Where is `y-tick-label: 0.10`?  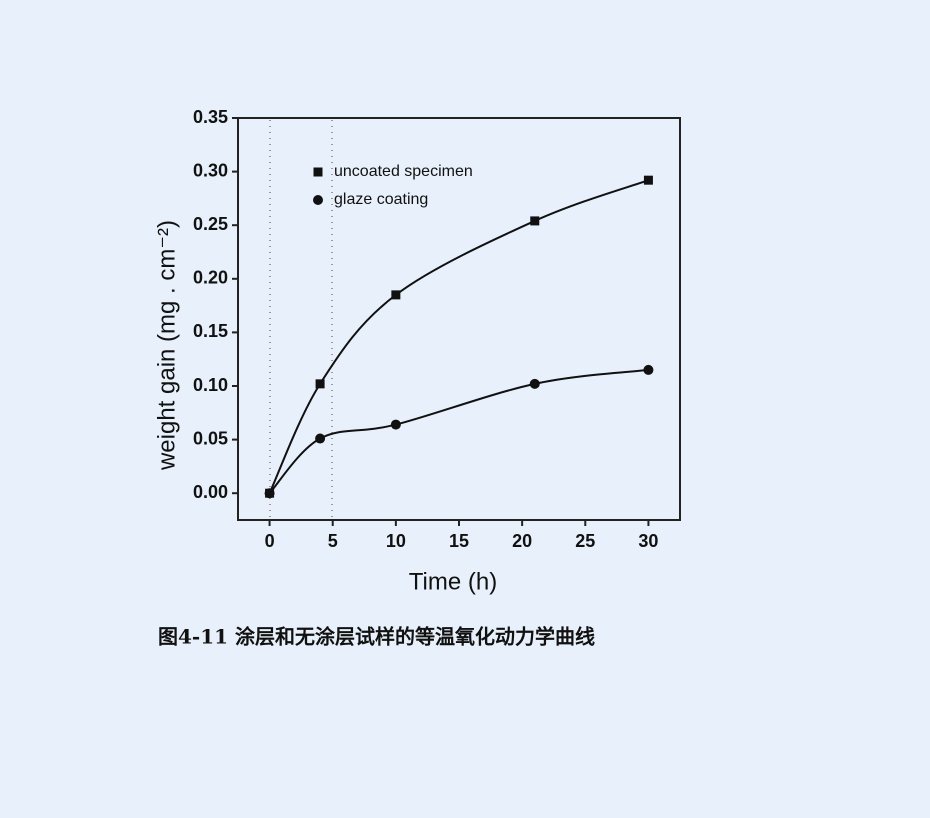
y-tick-label: 0.10 is located at coordinates (210, 385).